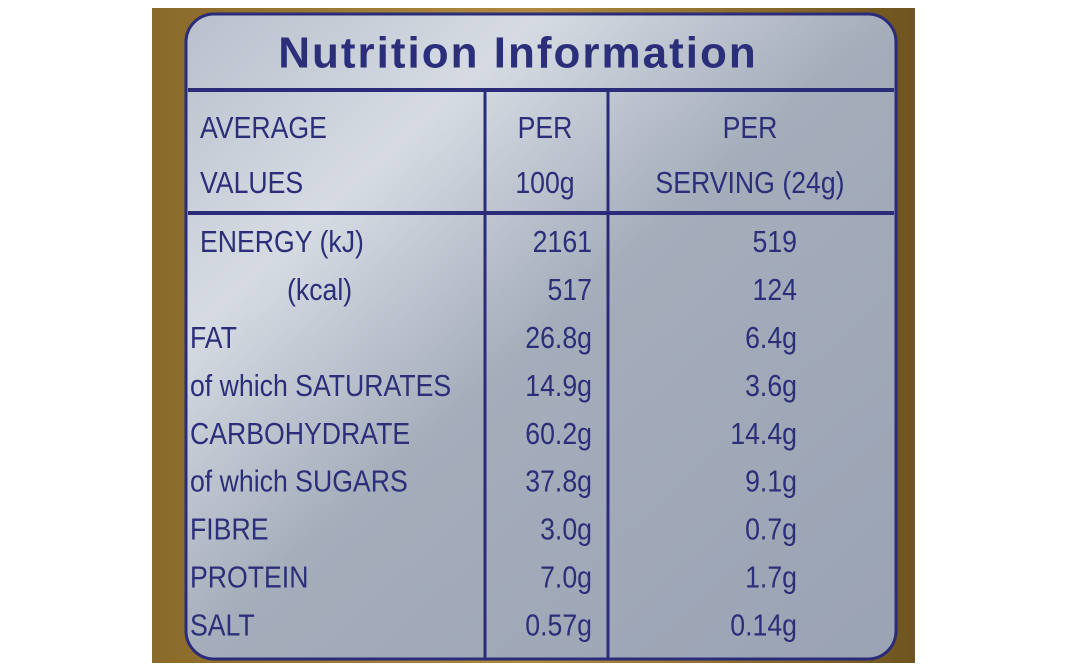  Describe the element at coordinates (771, 578) in the screenshot. I see `per-serving: 1.7g` at that location.